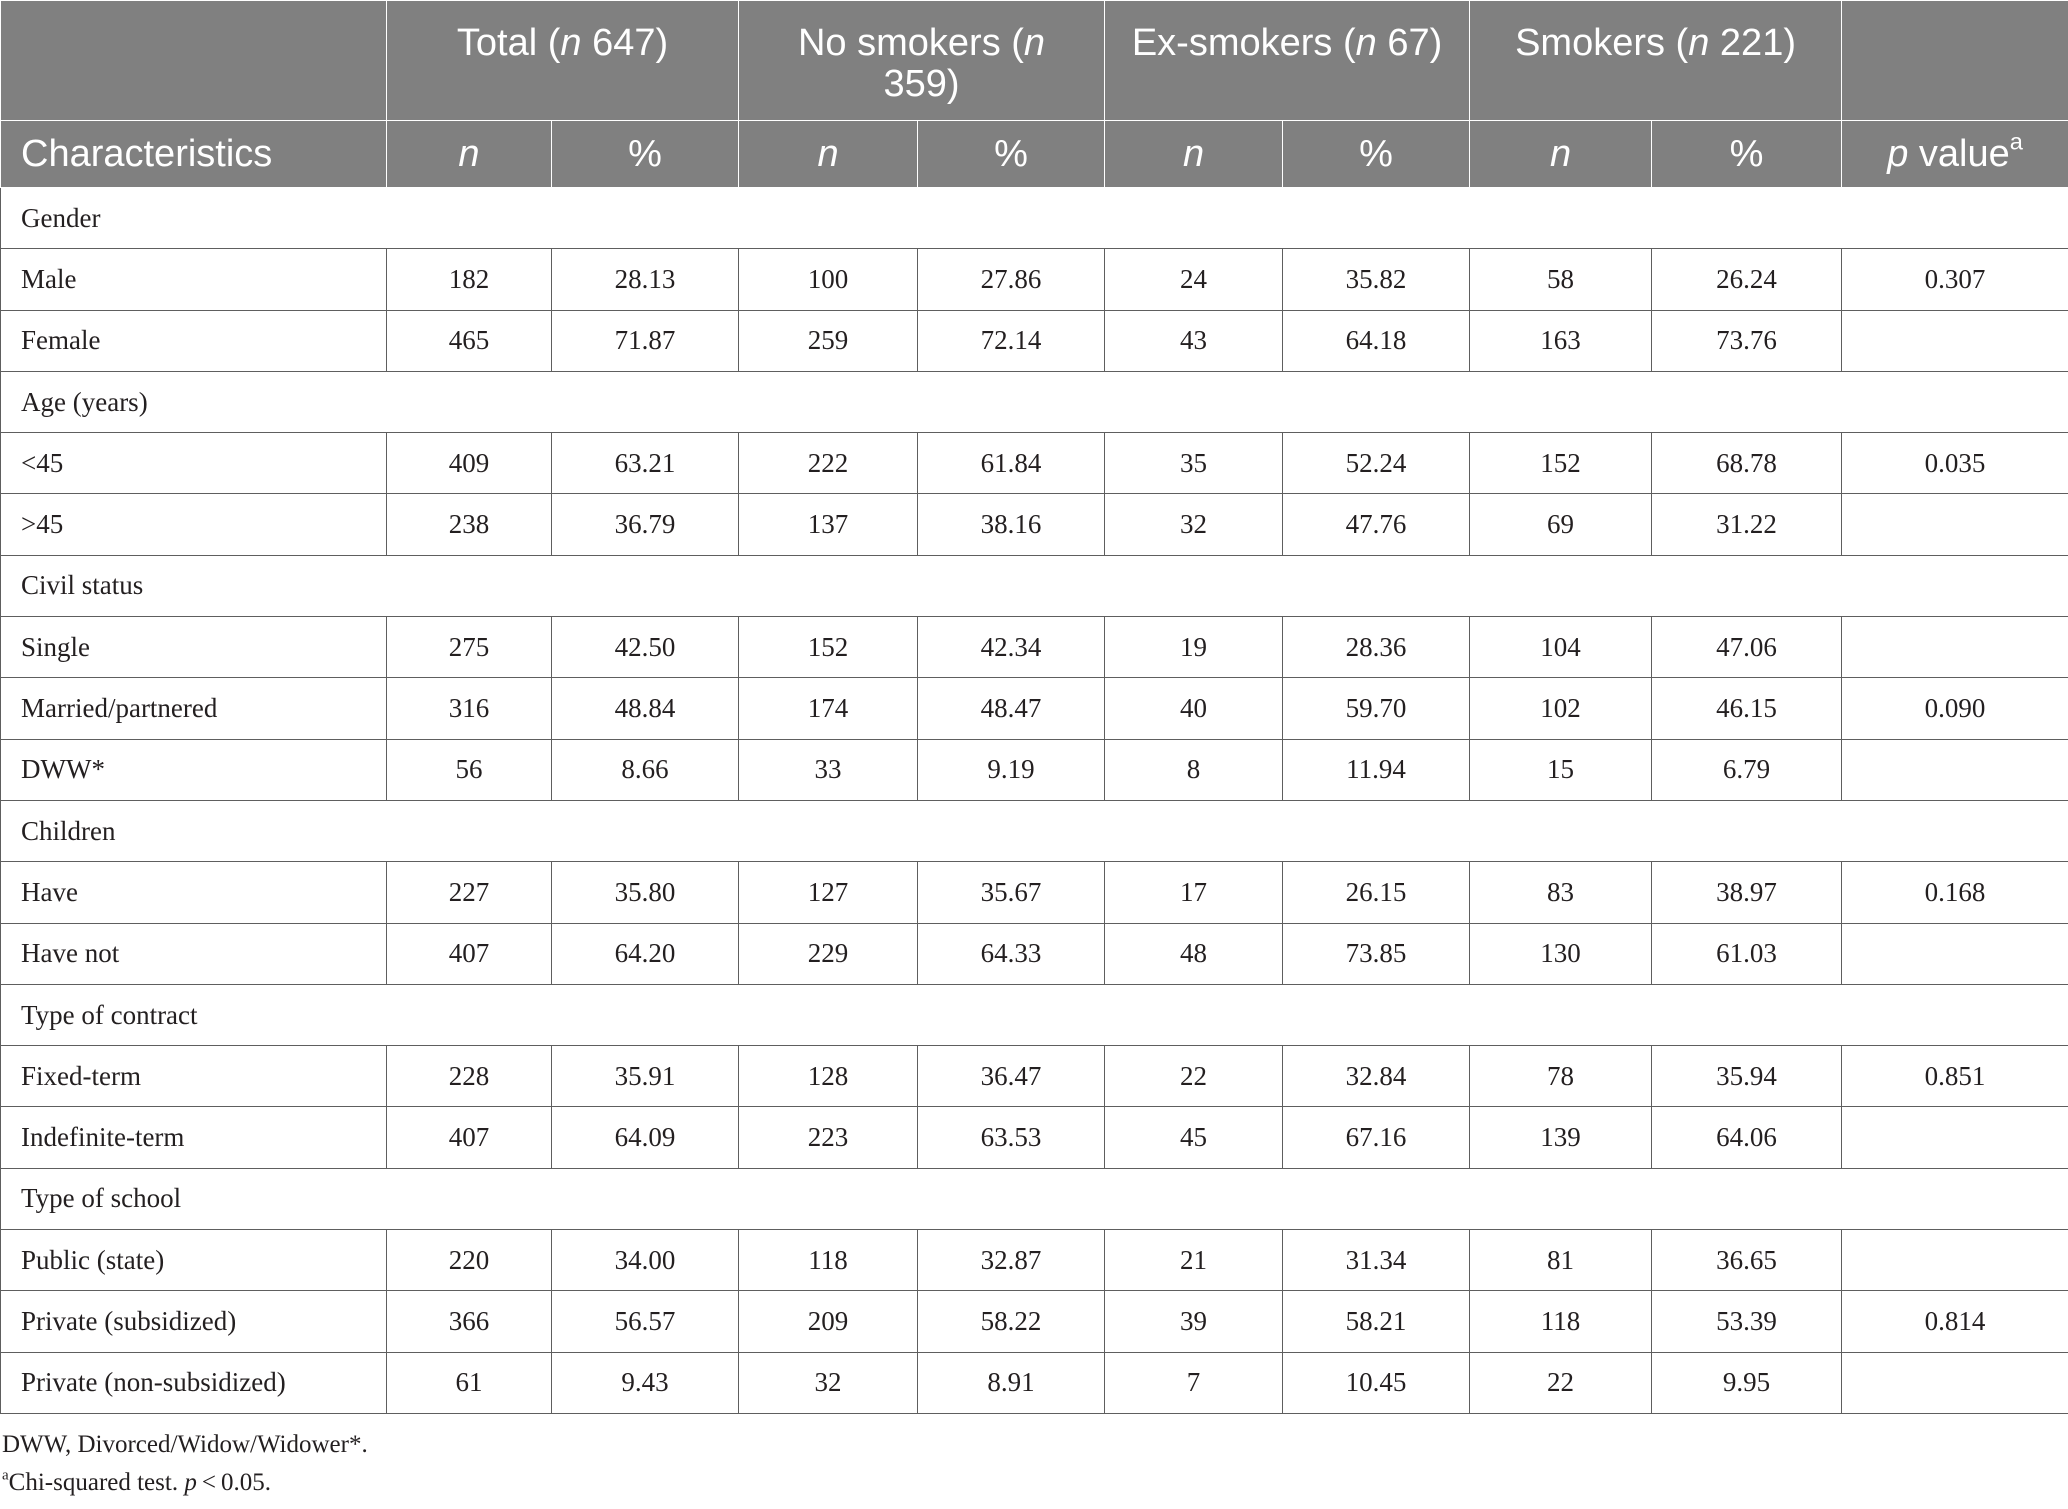  What do you see at coordinates (1376, 892) in the screenshot?
I see `percent-cell: 26.15` at bounding box center [1376, 892].